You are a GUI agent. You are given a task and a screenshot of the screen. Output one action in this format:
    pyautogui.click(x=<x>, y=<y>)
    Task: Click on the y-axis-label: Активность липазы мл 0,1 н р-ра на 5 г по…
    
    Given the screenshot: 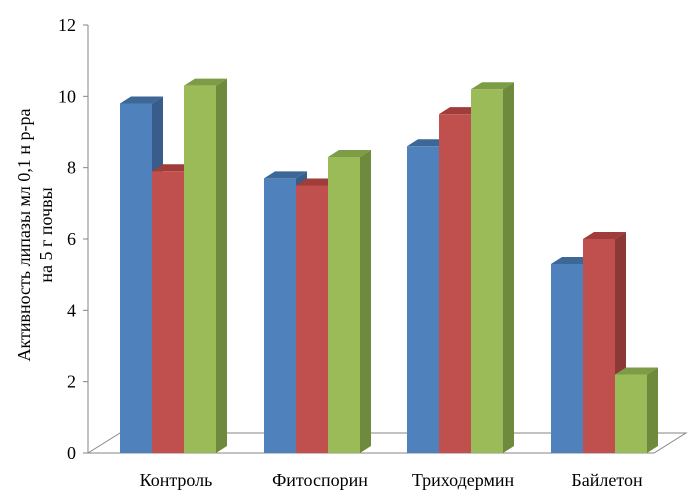 What is the action you would take?
    pyautogui.click(x=35, y=234)
    